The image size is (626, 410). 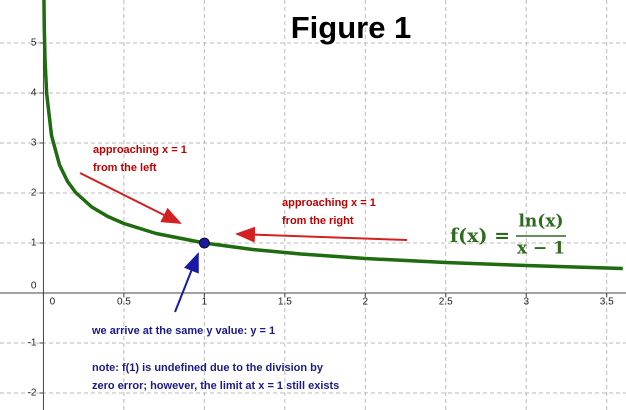 I want to click on y-tick-label: 5, so click(x=34, y=43).